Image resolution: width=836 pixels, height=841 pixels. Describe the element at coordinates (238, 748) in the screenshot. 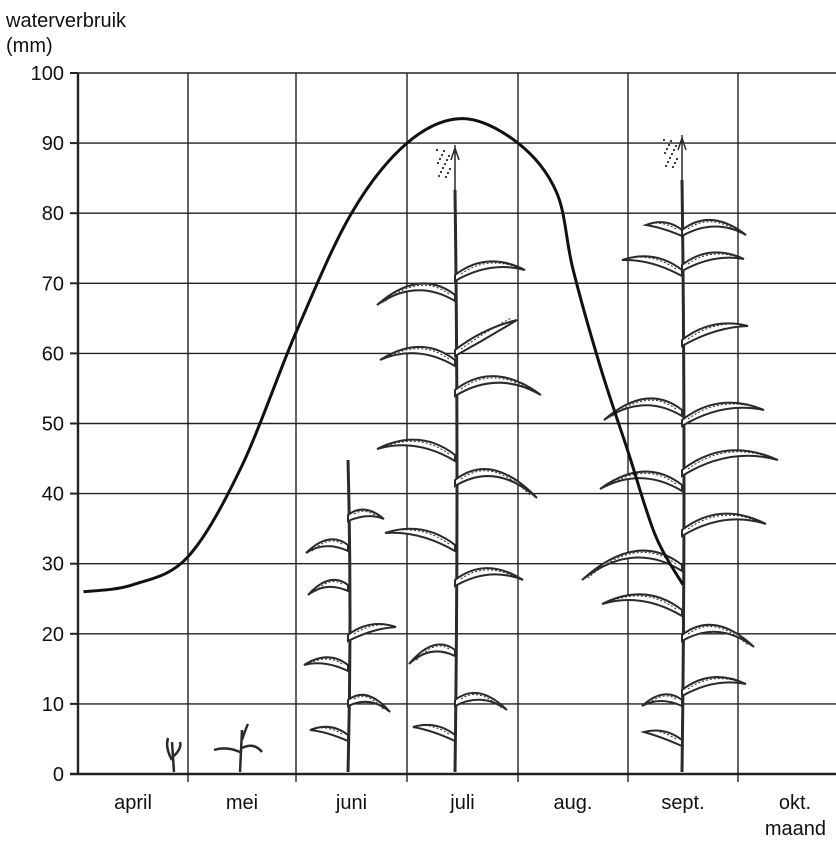

I see `seedling-mei` at that location.